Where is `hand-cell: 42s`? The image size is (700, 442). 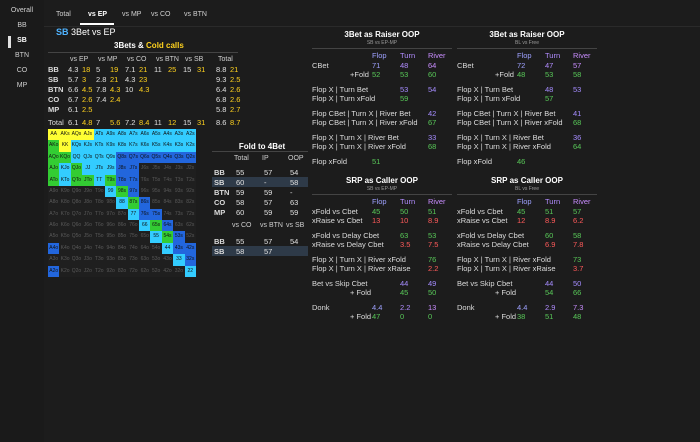 hand-cell: 42s is located at coordinates (190, 248).